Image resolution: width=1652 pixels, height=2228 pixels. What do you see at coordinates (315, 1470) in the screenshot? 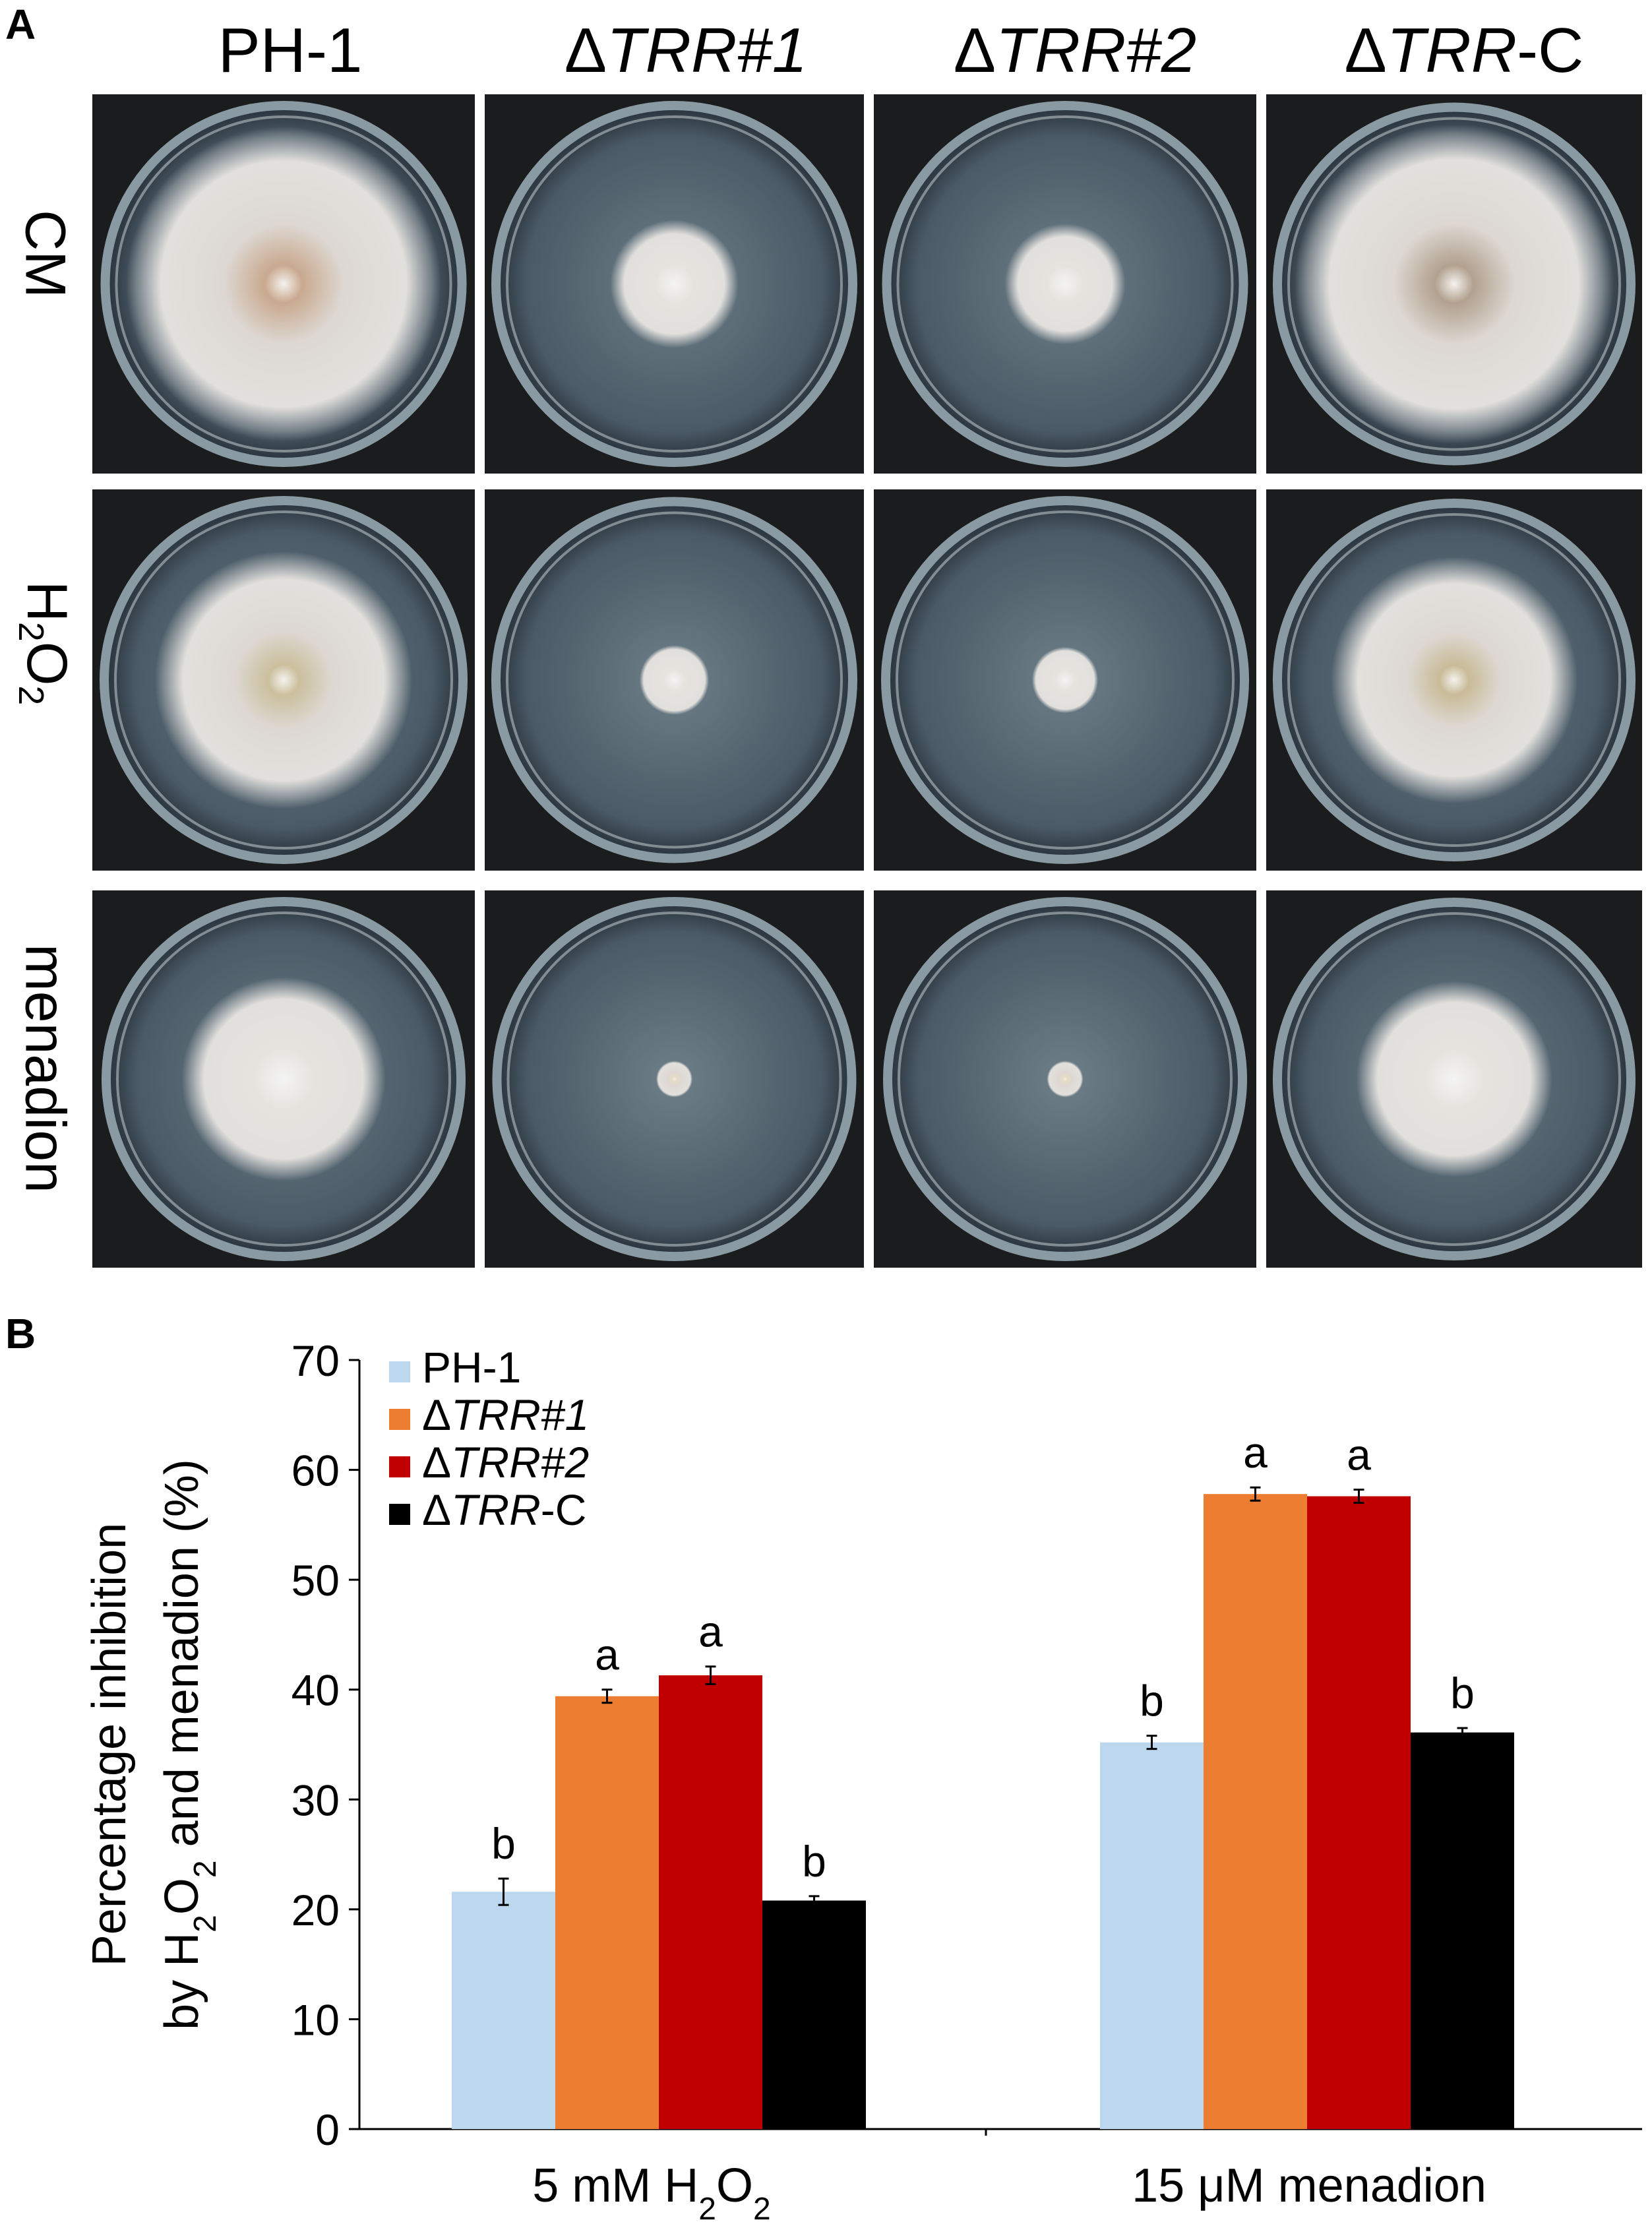
I see `y-tick-label: 60` at bounding box center [315, 1470].